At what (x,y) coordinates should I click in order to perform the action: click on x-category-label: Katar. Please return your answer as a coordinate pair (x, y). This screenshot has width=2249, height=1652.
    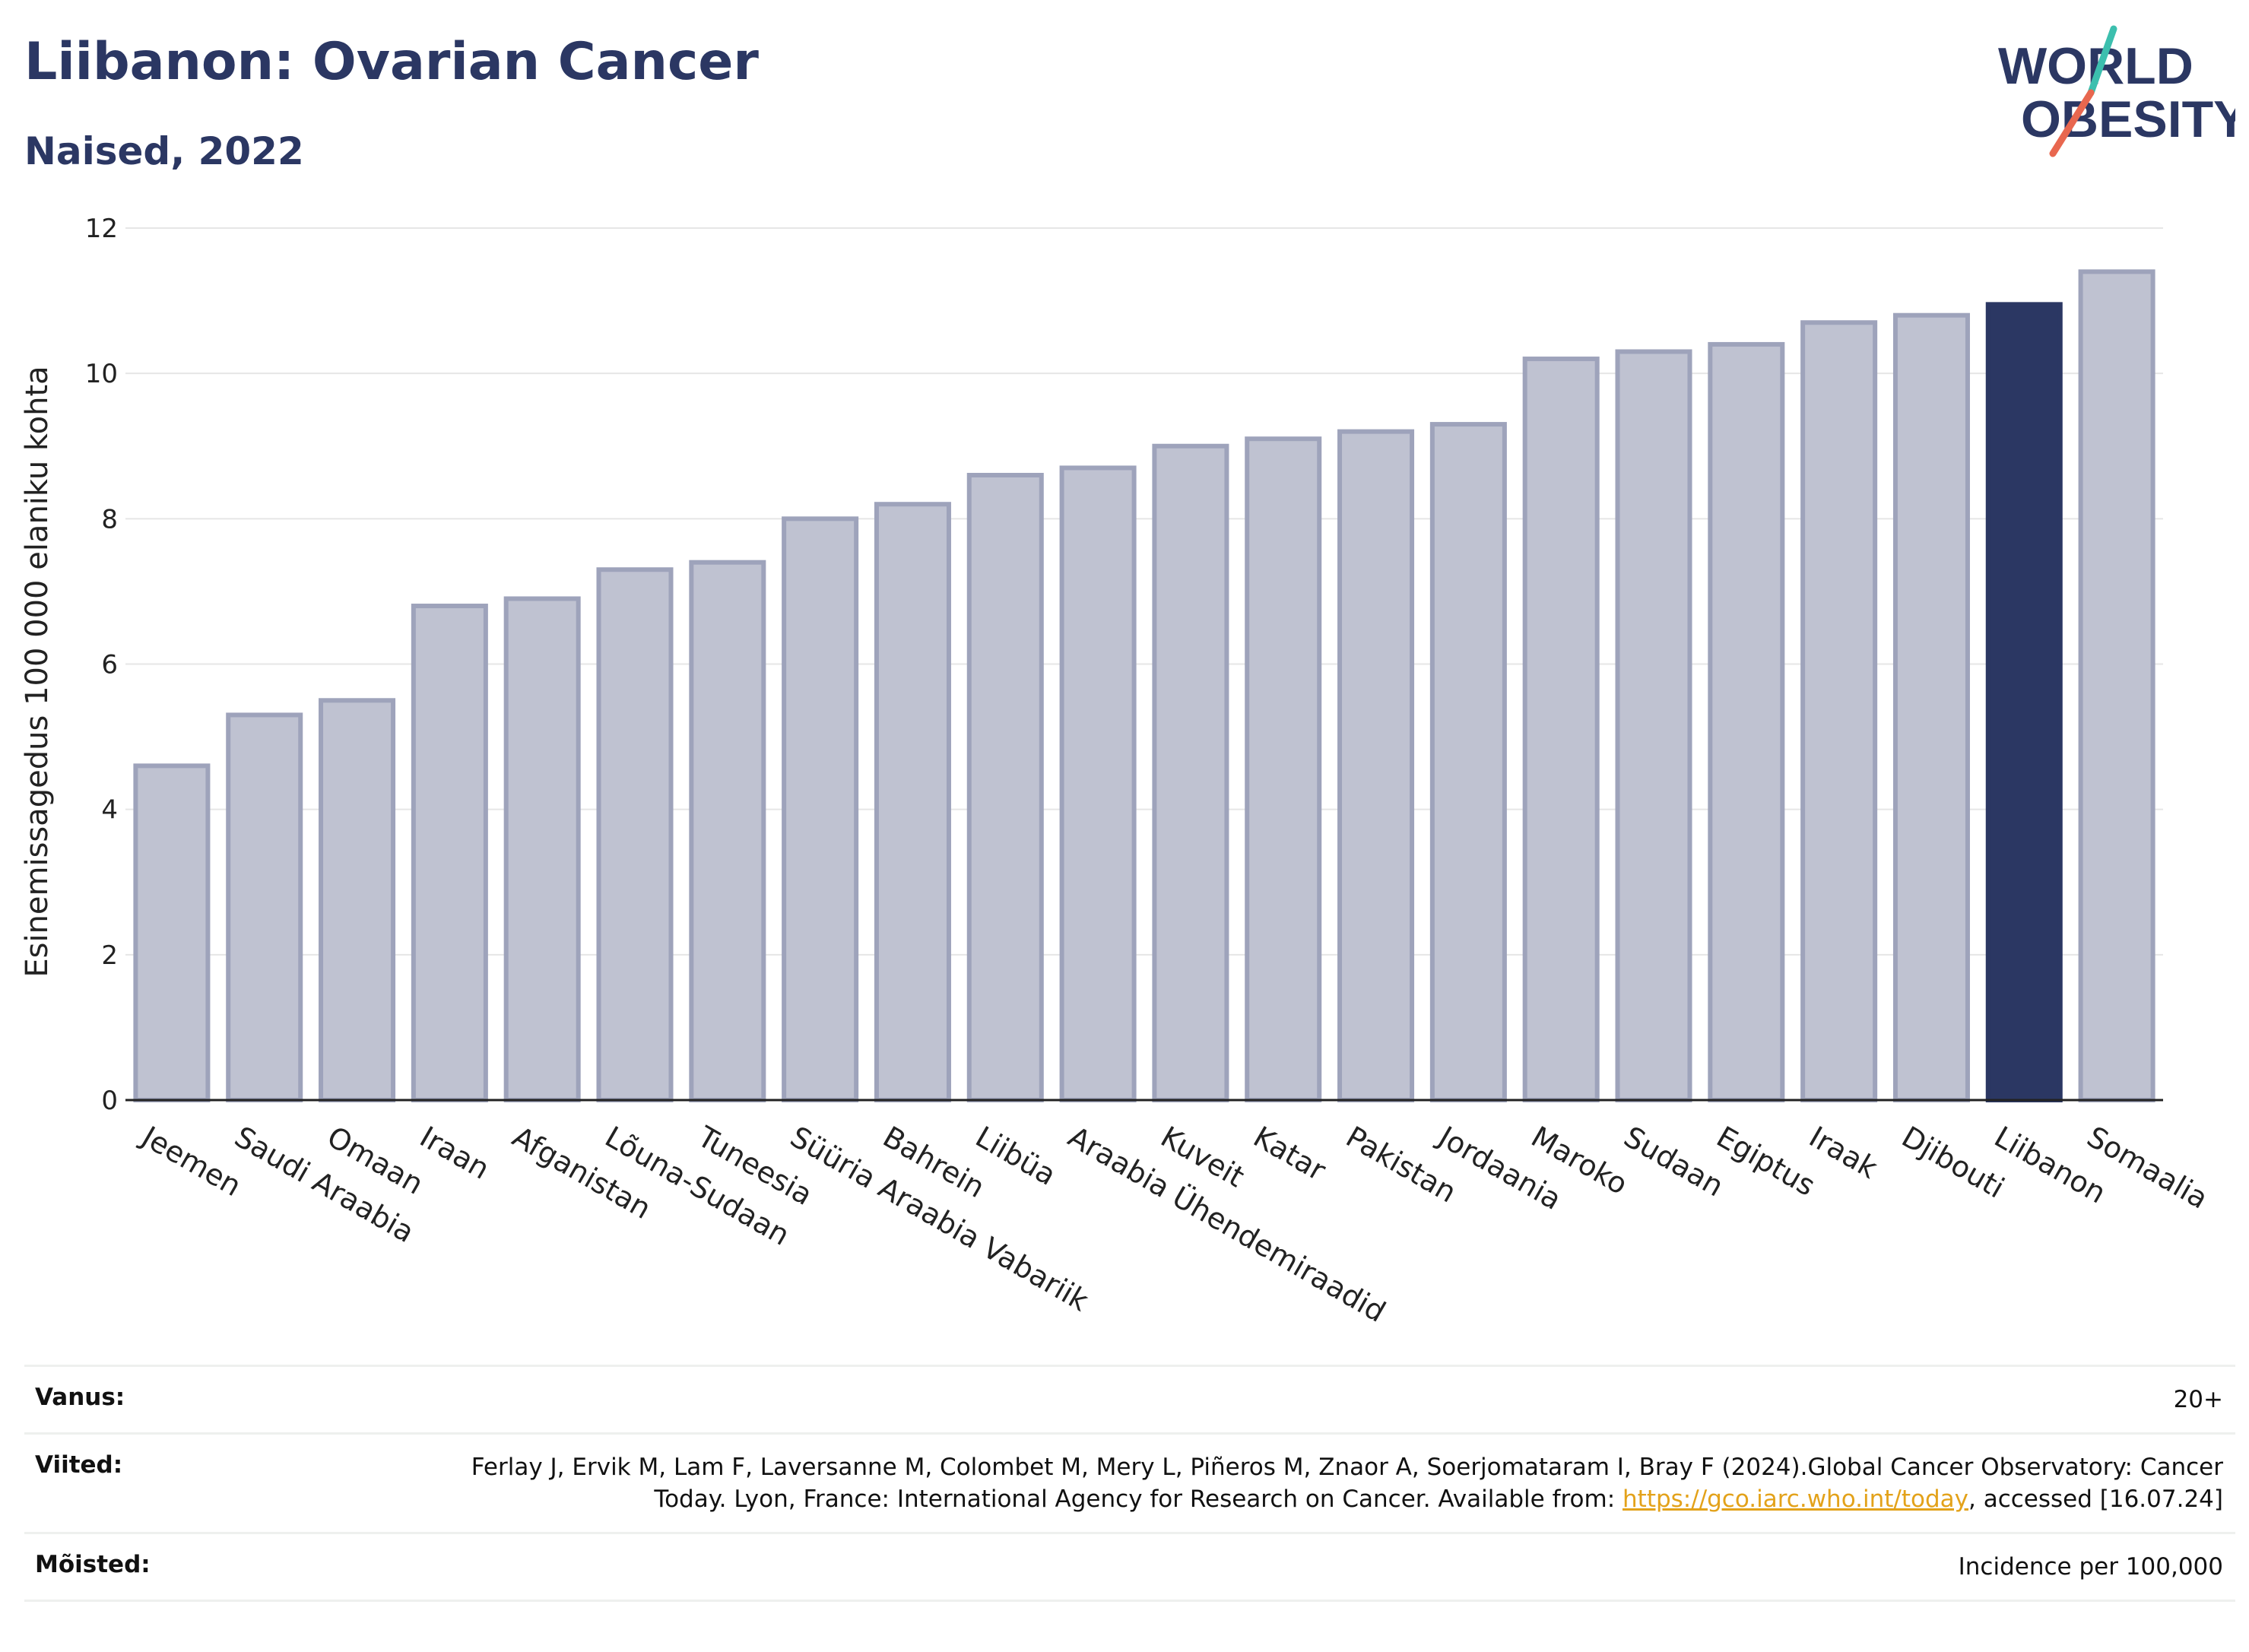
    Looking at the image, I should click on (1289, 1153).